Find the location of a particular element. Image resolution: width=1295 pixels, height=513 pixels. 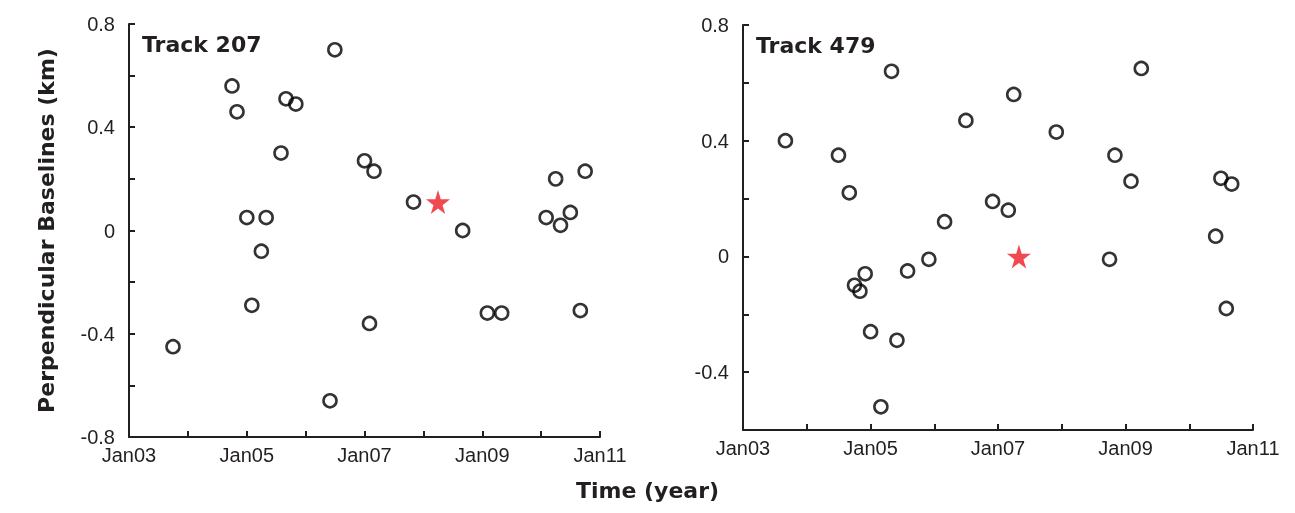

chart-title: Track 207 is located at coordinates (202, 44).